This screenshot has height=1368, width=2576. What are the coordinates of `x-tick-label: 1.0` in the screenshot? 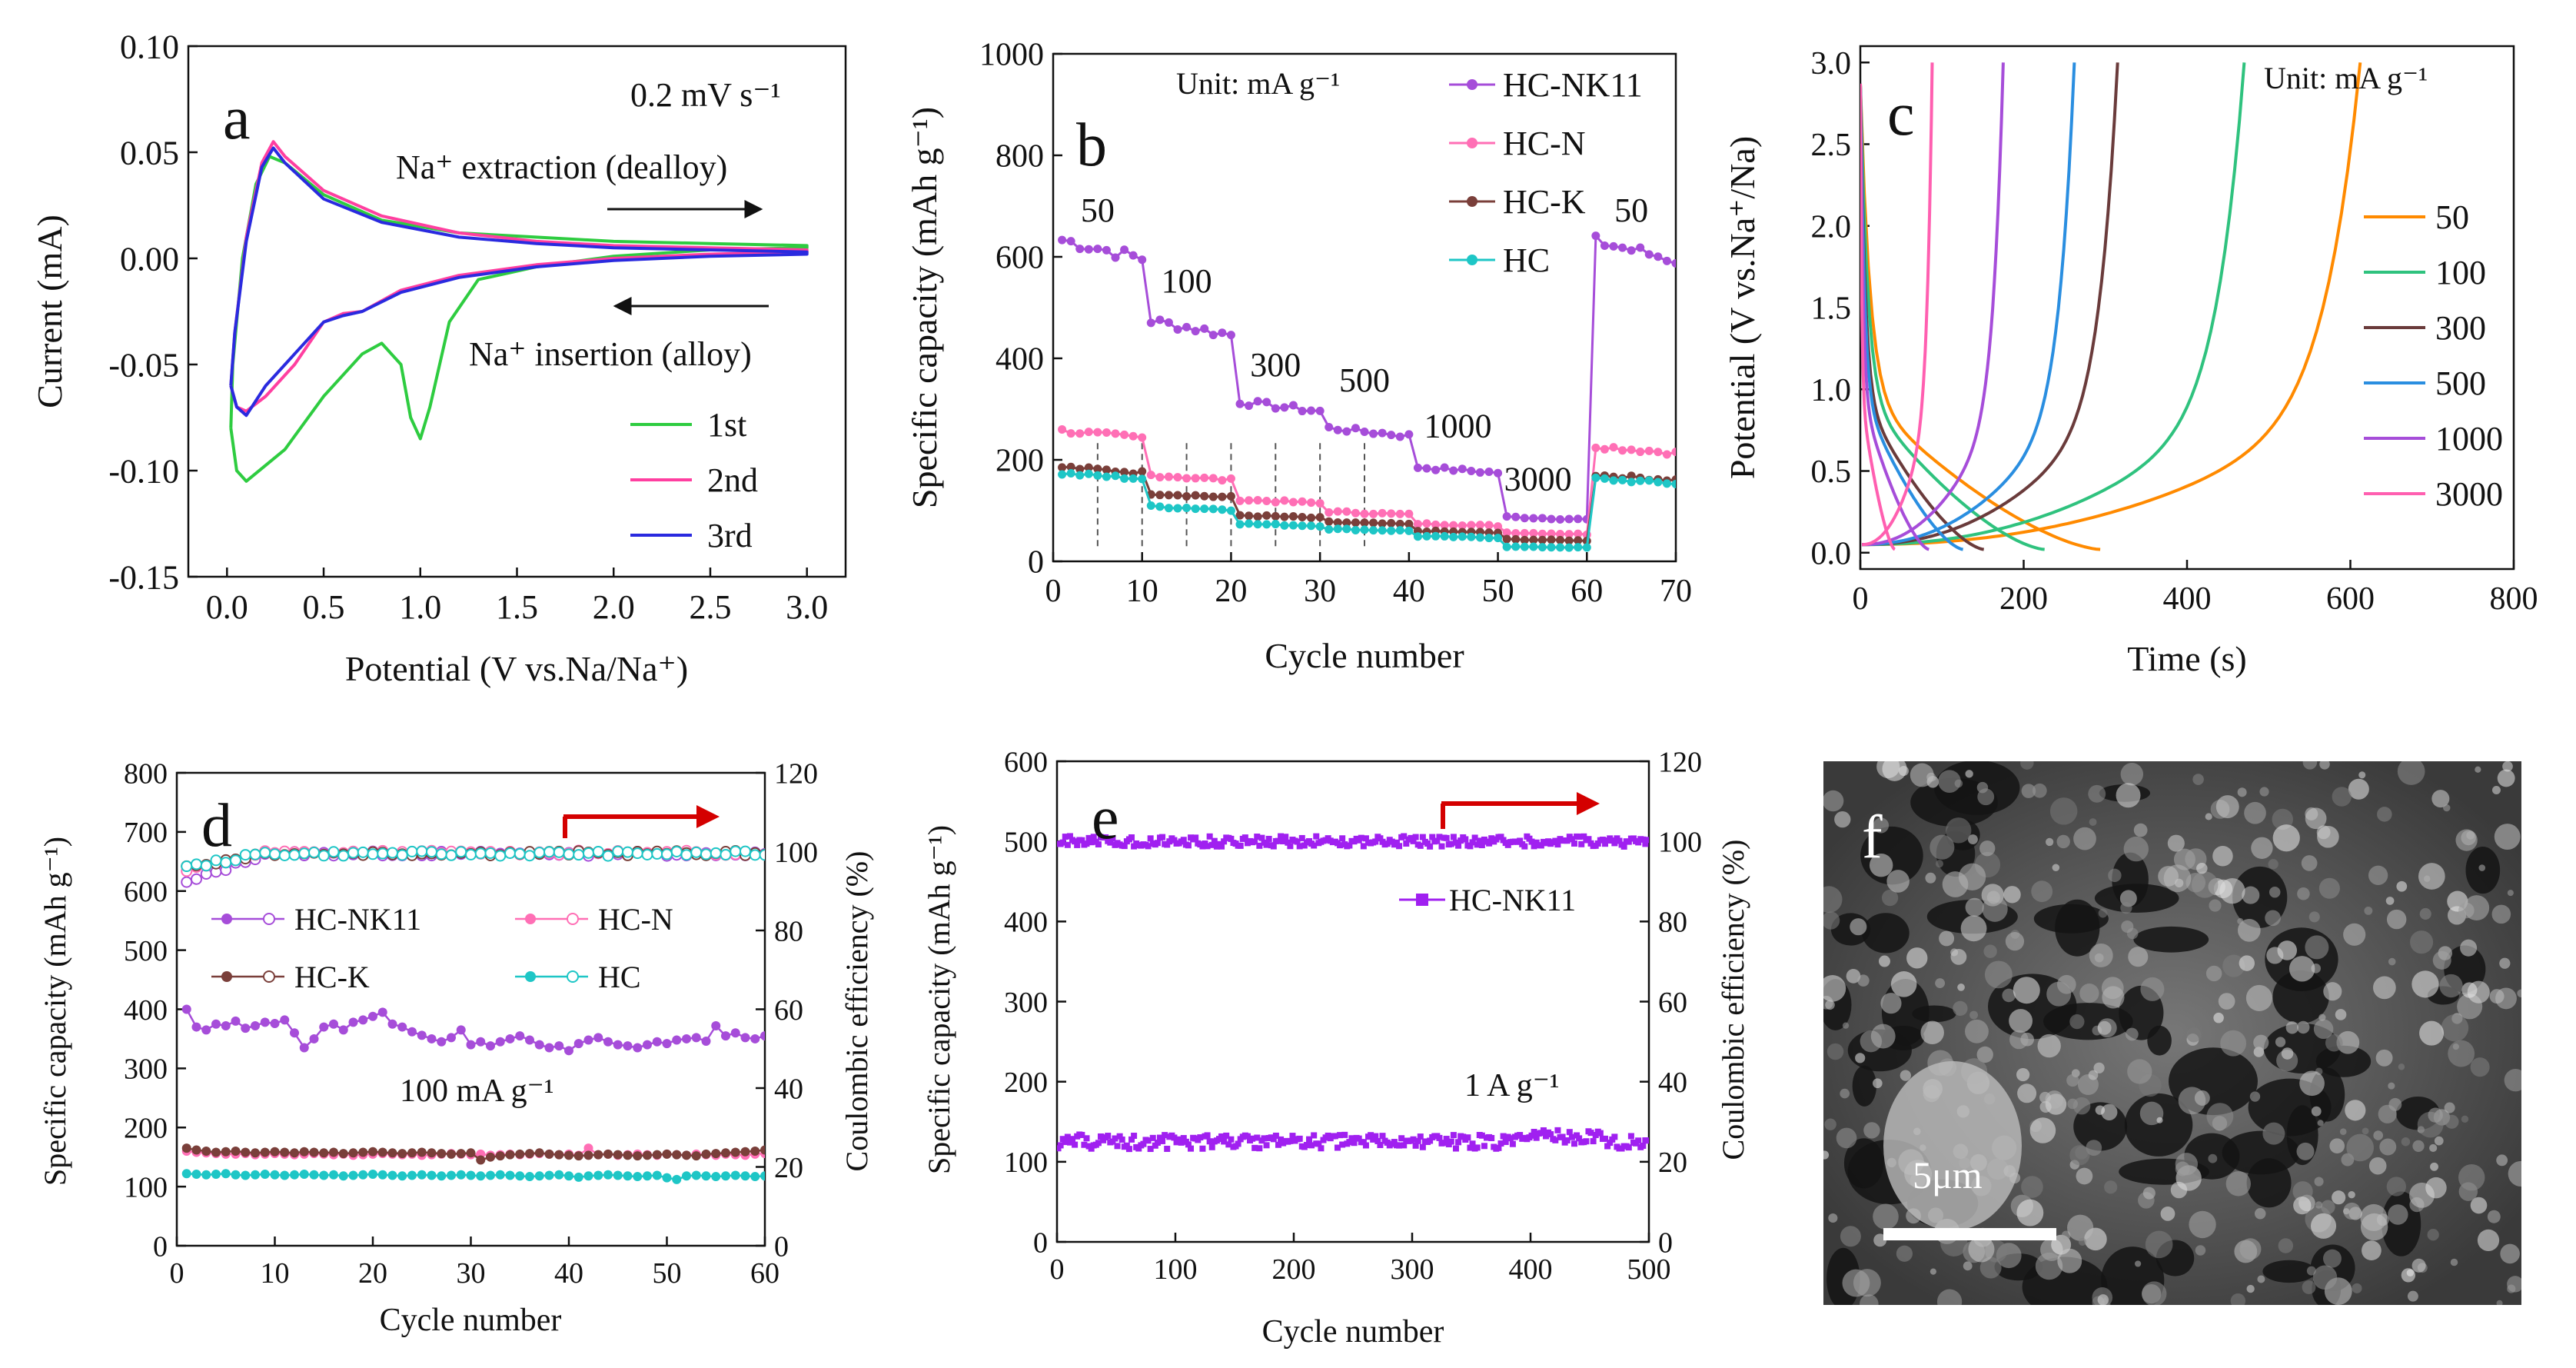 It's located at (420, 607).